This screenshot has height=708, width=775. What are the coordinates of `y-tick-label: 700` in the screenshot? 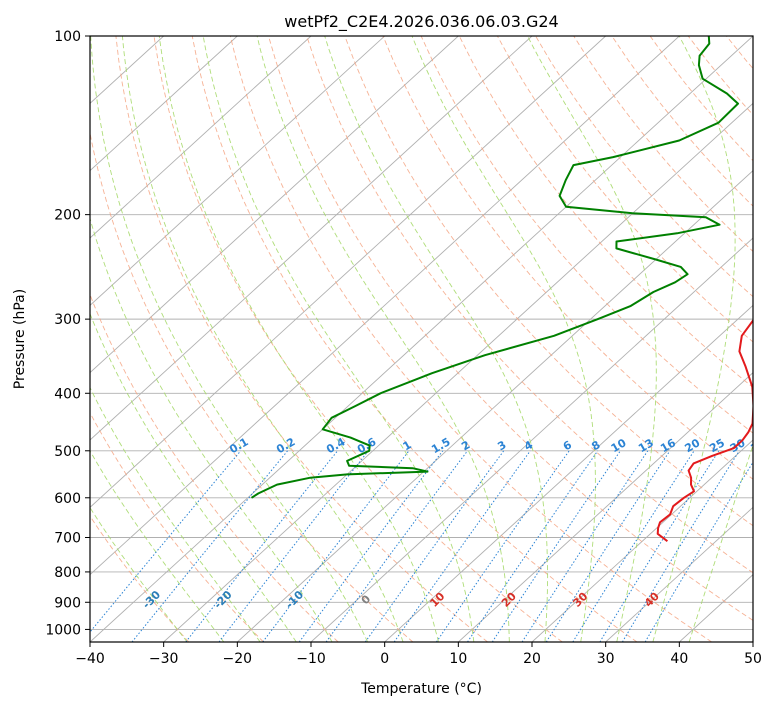 It's located at (67, 539).